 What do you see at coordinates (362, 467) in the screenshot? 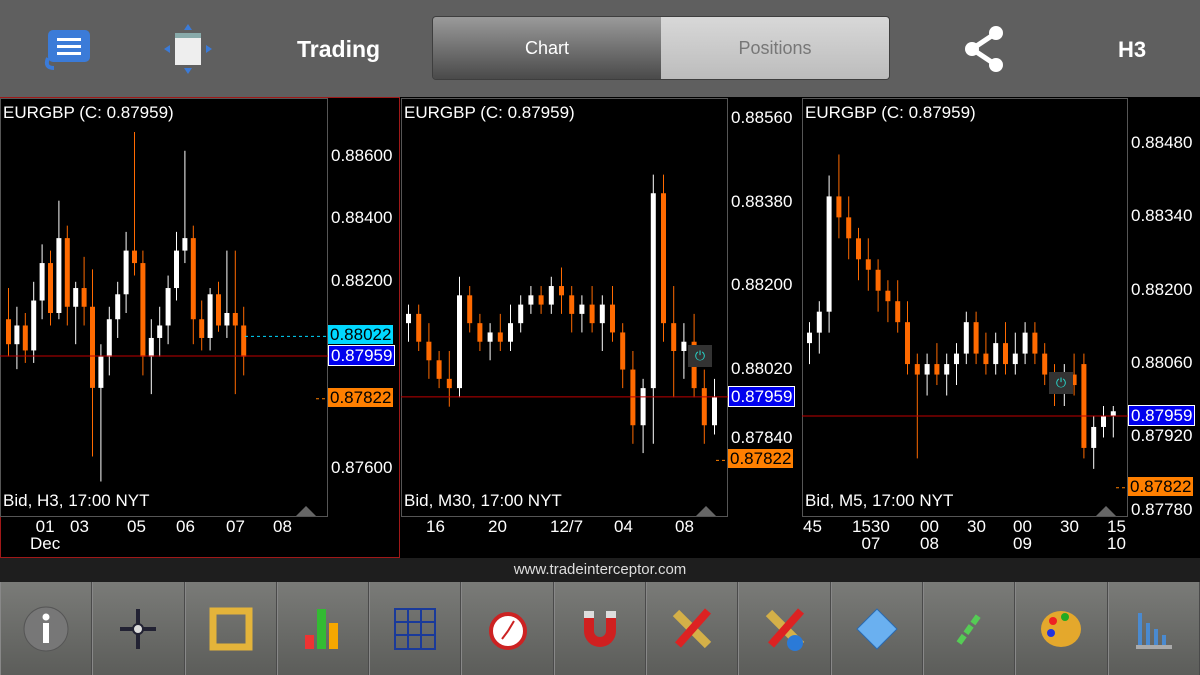
I see `y-tick-label: 0.87600` at bounding box center [362, 467].